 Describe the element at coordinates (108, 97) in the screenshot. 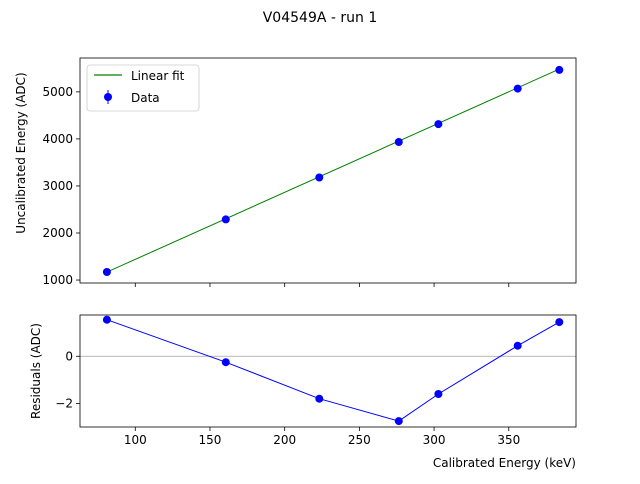

I see `legend-data-swatch` at that location.